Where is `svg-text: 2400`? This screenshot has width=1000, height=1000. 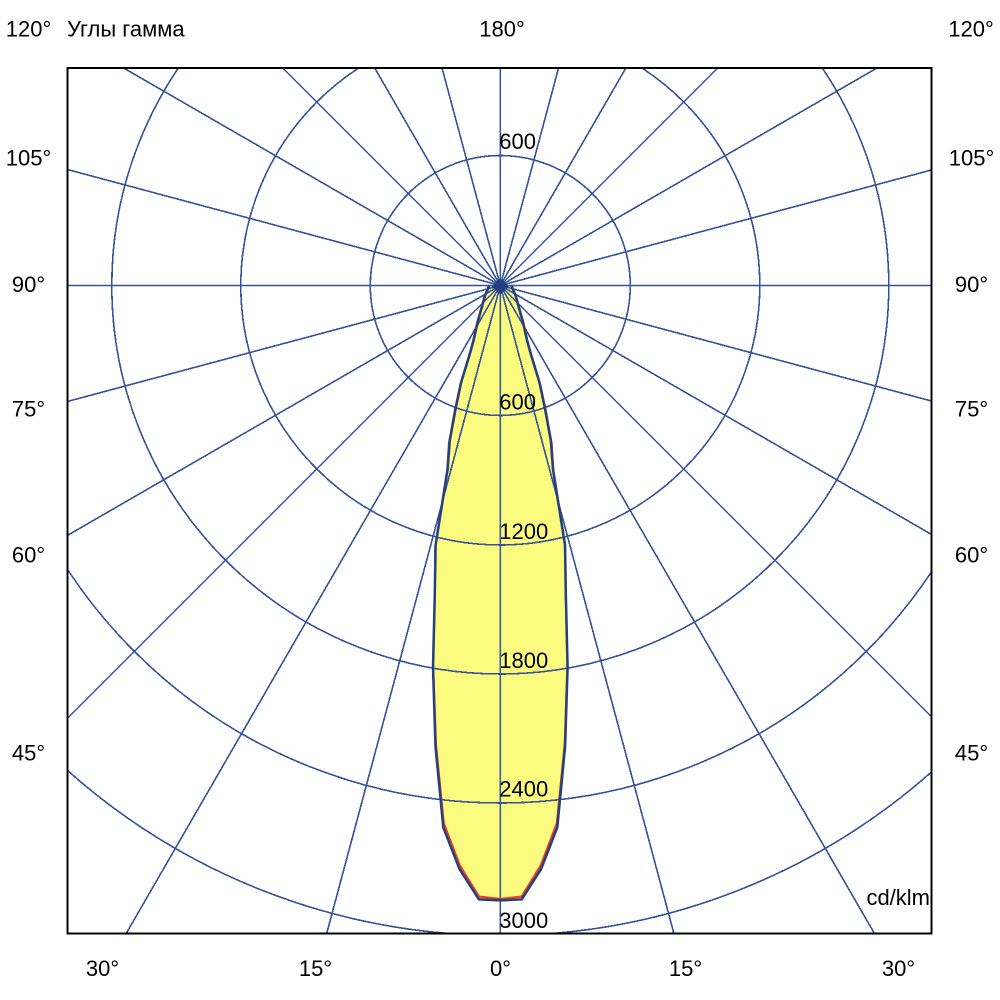
svg-text: 2400 is located at coordinates (523, 789).